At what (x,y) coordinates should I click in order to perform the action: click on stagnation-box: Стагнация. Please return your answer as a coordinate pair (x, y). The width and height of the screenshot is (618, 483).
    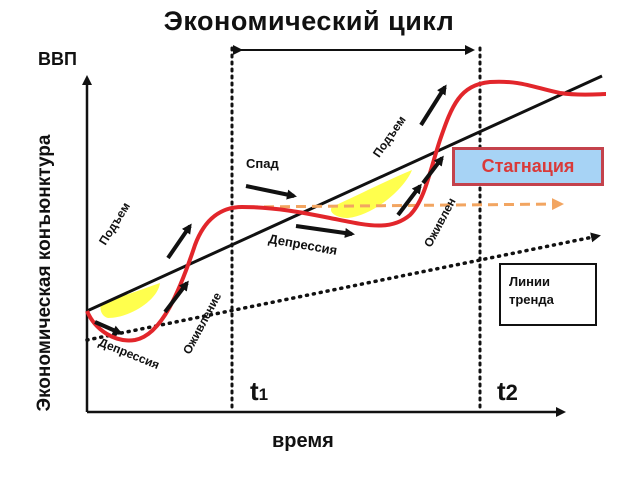
    Looking at the image, I should click on (528, 166).